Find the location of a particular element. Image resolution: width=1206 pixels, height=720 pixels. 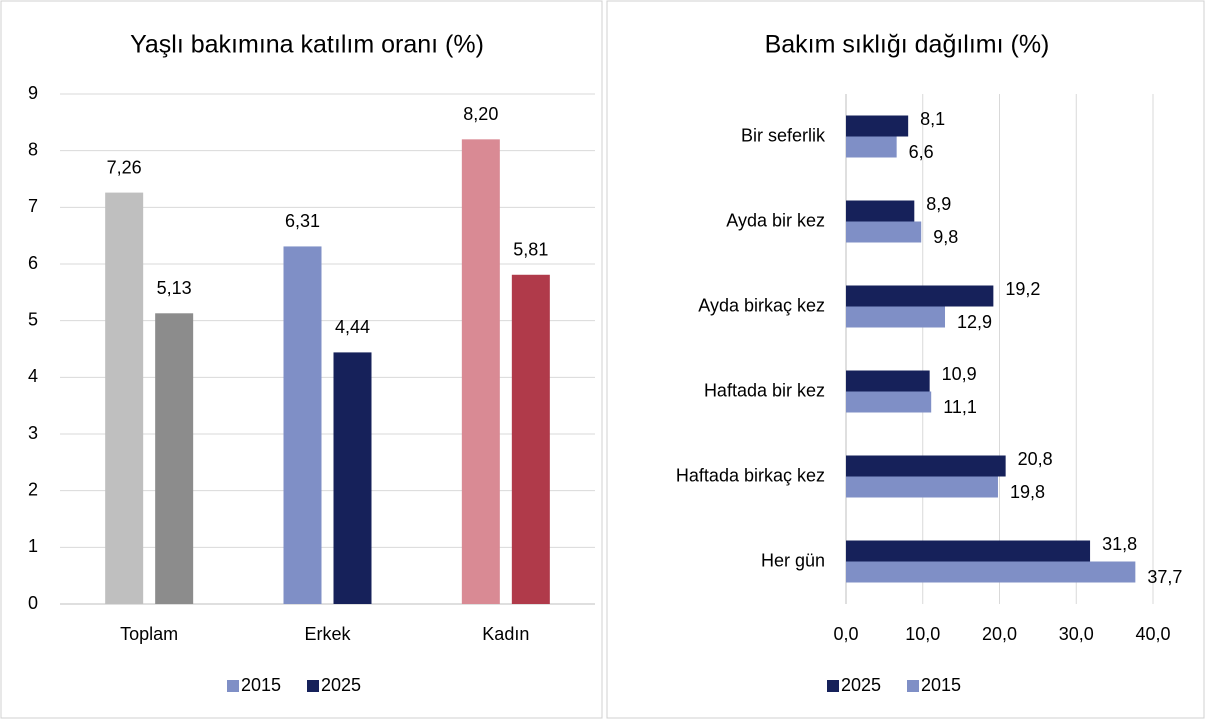

value-label: 19,2 is located at coordinates (1022, 289).